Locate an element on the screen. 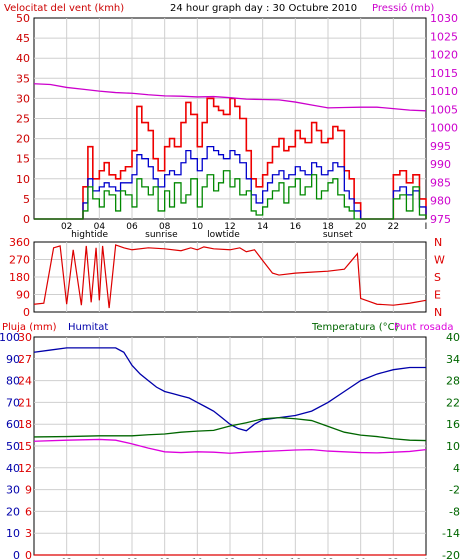 This screenshot has width=465, height=559. pressure-tick-label: 1005 is located at coordinates (444, 109).